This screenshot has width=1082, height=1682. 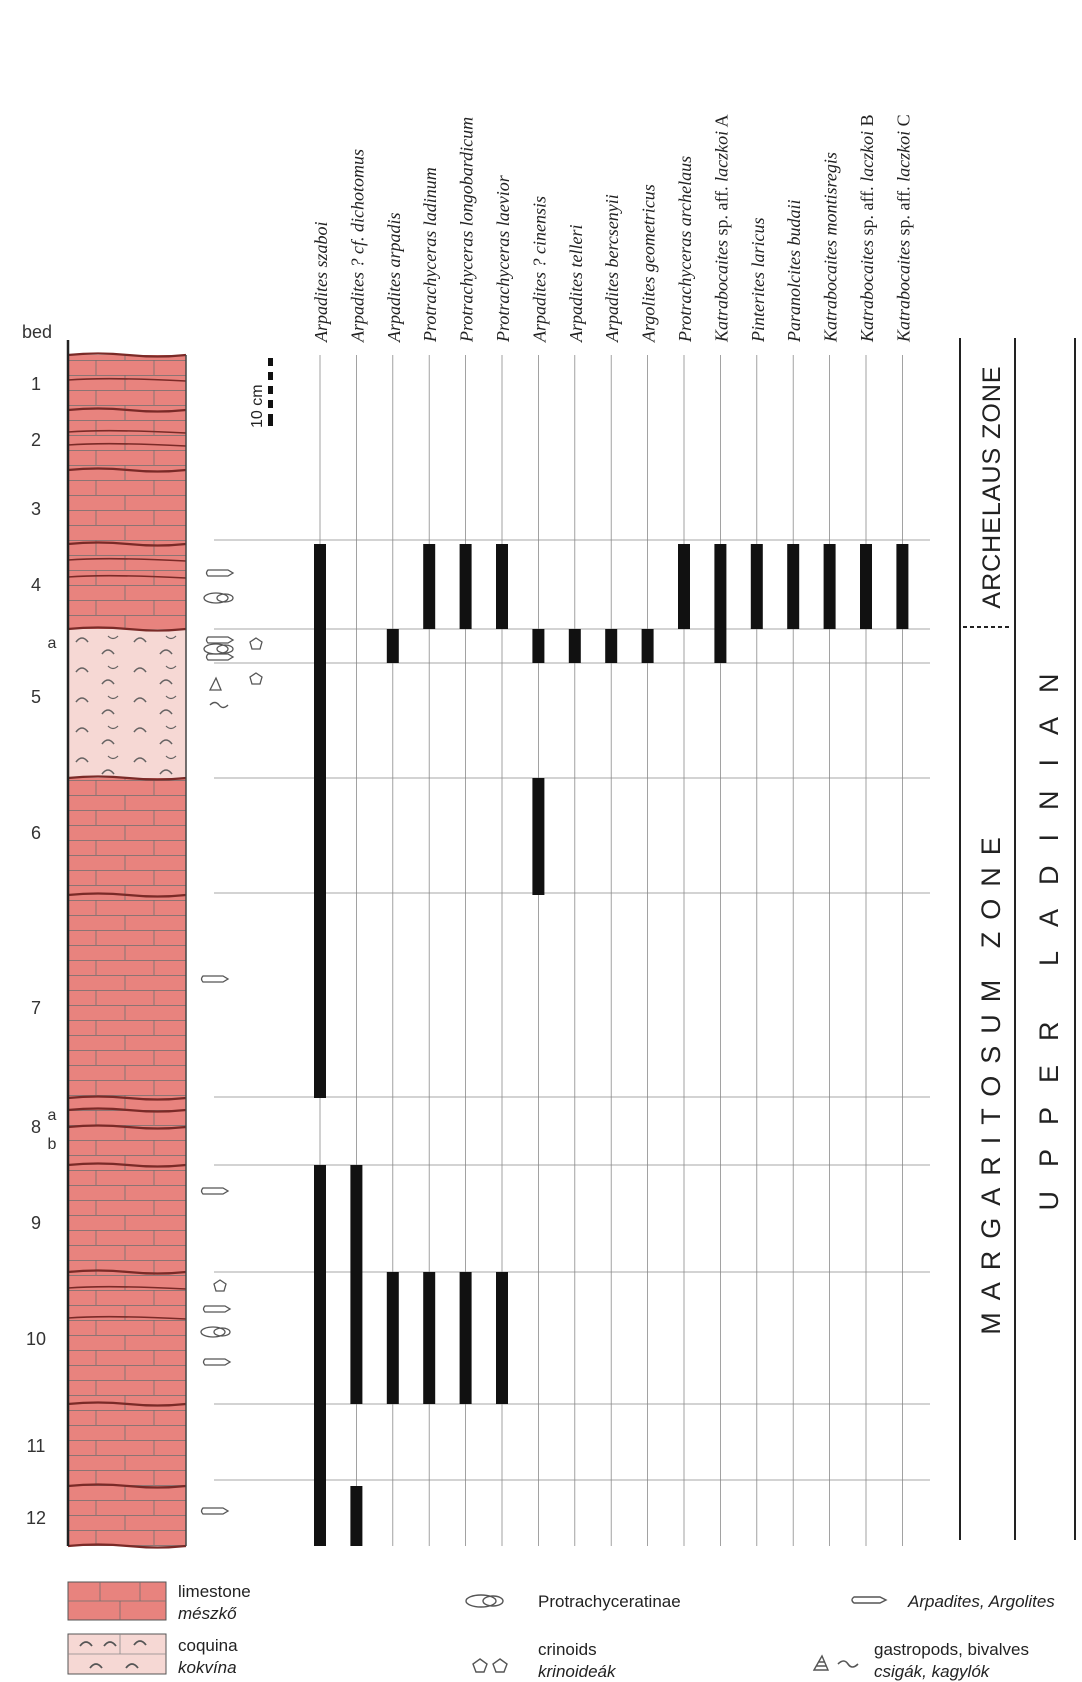 What do you see at coordinates (126, 944) in the screenshot?
I see `lithologic-column` at bounding box center [126, 944].